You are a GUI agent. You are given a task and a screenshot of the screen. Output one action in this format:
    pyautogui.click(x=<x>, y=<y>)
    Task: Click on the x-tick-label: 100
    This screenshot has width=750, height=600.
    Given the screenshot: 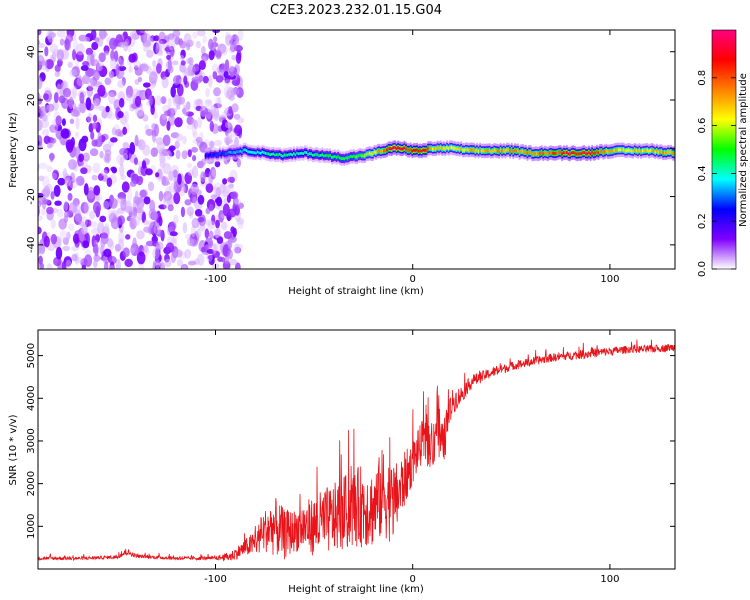 What is the action you would take?
    pyautogui.click(x=609, y=579)
    